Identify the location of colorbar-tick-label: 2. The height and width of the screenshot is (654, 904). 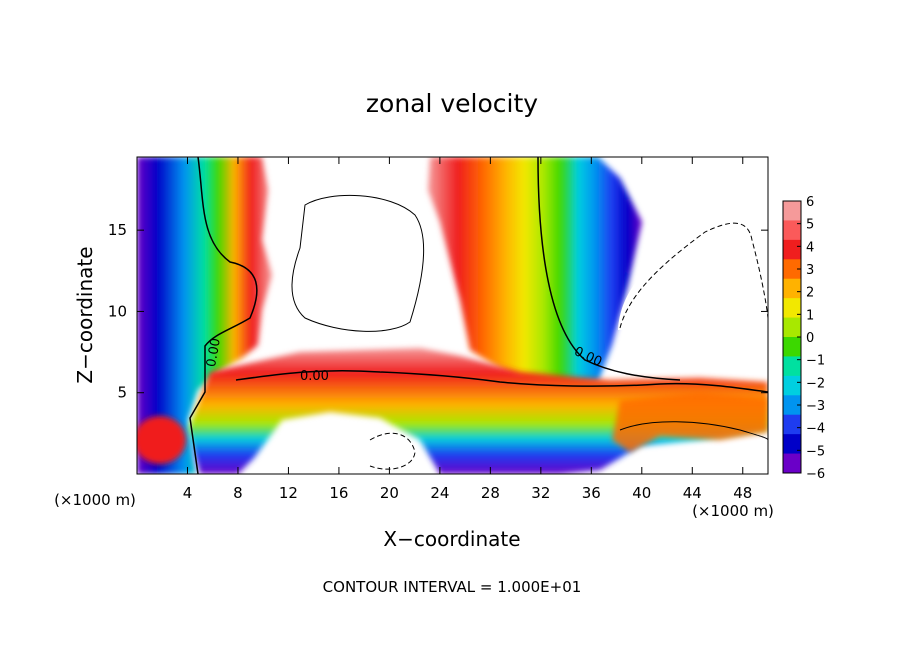
(810, 293).